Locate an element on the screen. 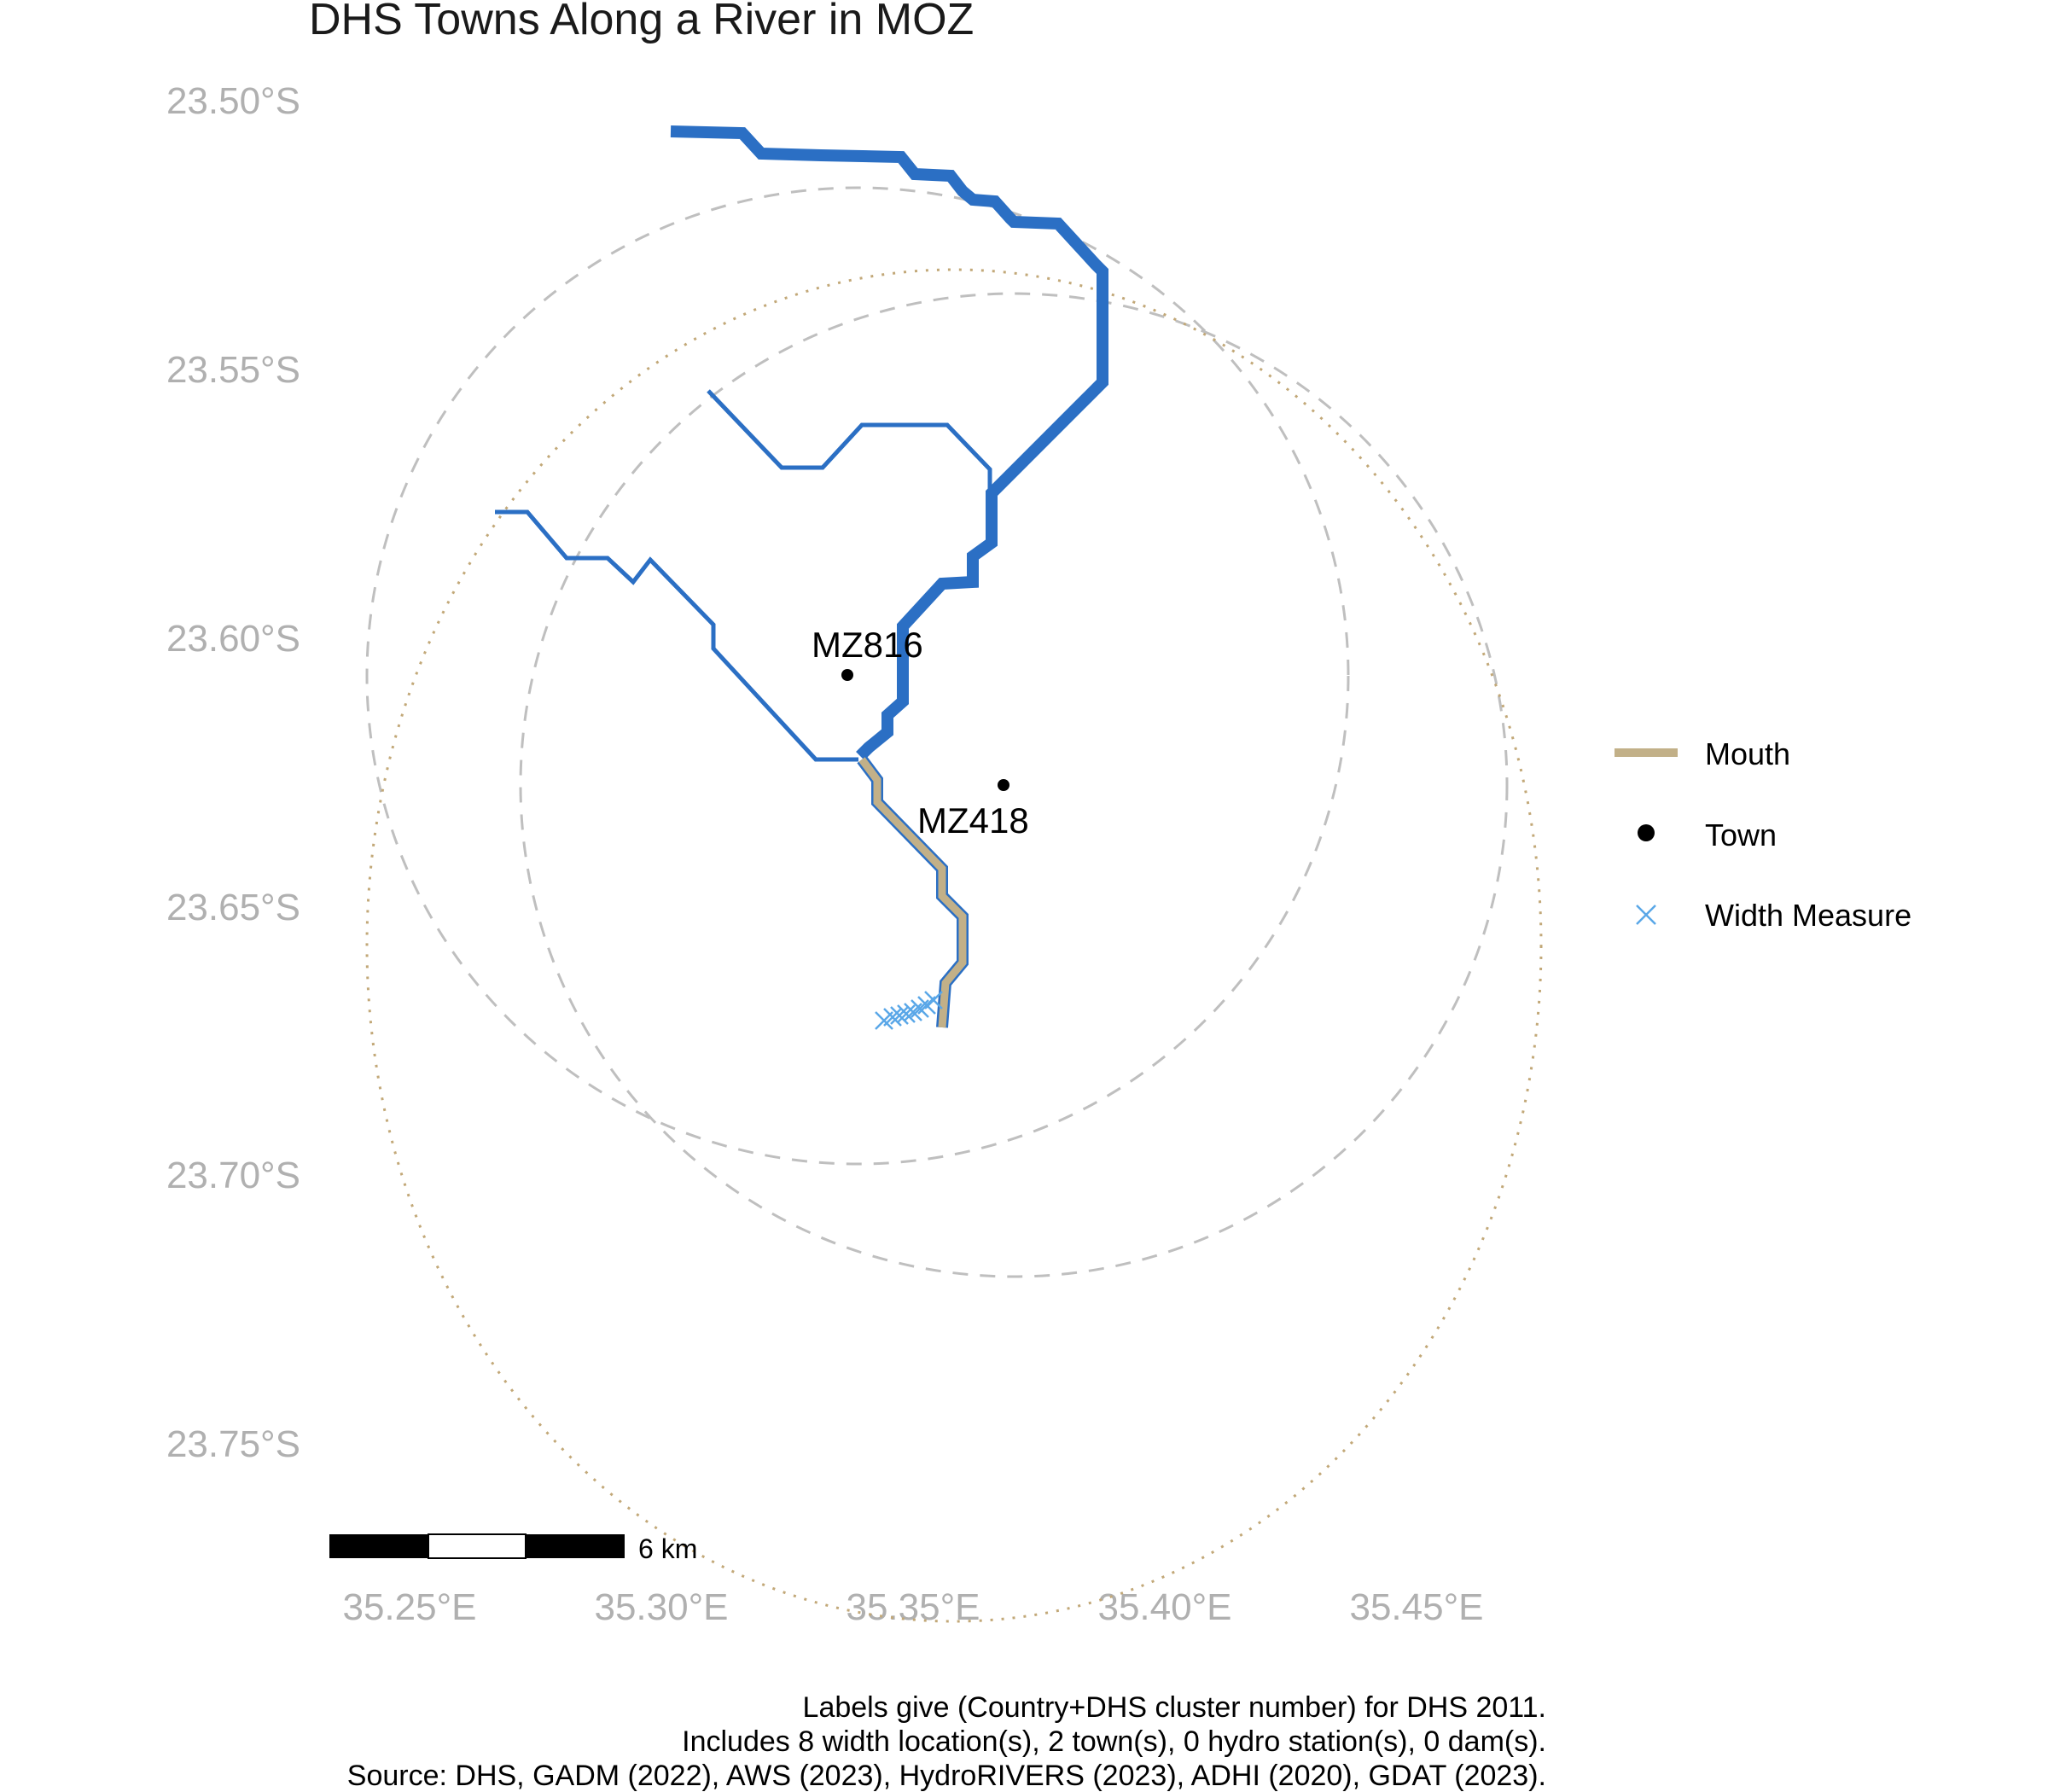 The height and width of the screenshot is (1792, 2048). y-tick-label: 23.60°S is located at coordinates (233, 639).